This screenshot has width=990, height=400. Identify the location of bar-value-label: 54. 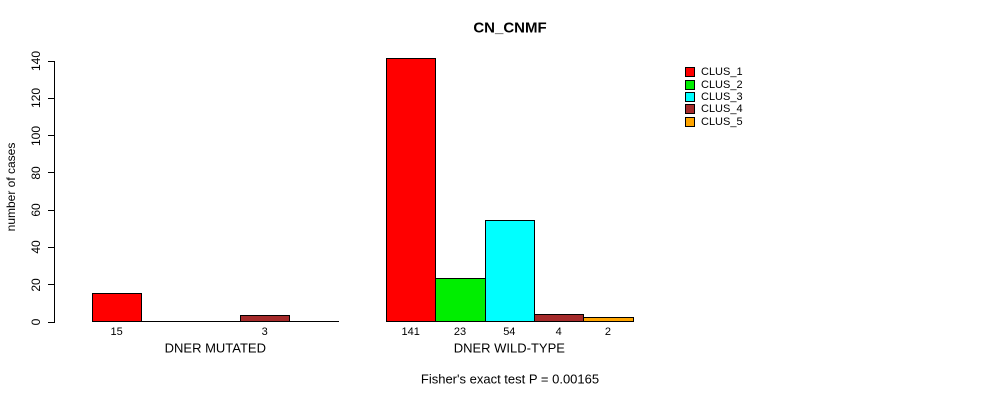
(509, 332).